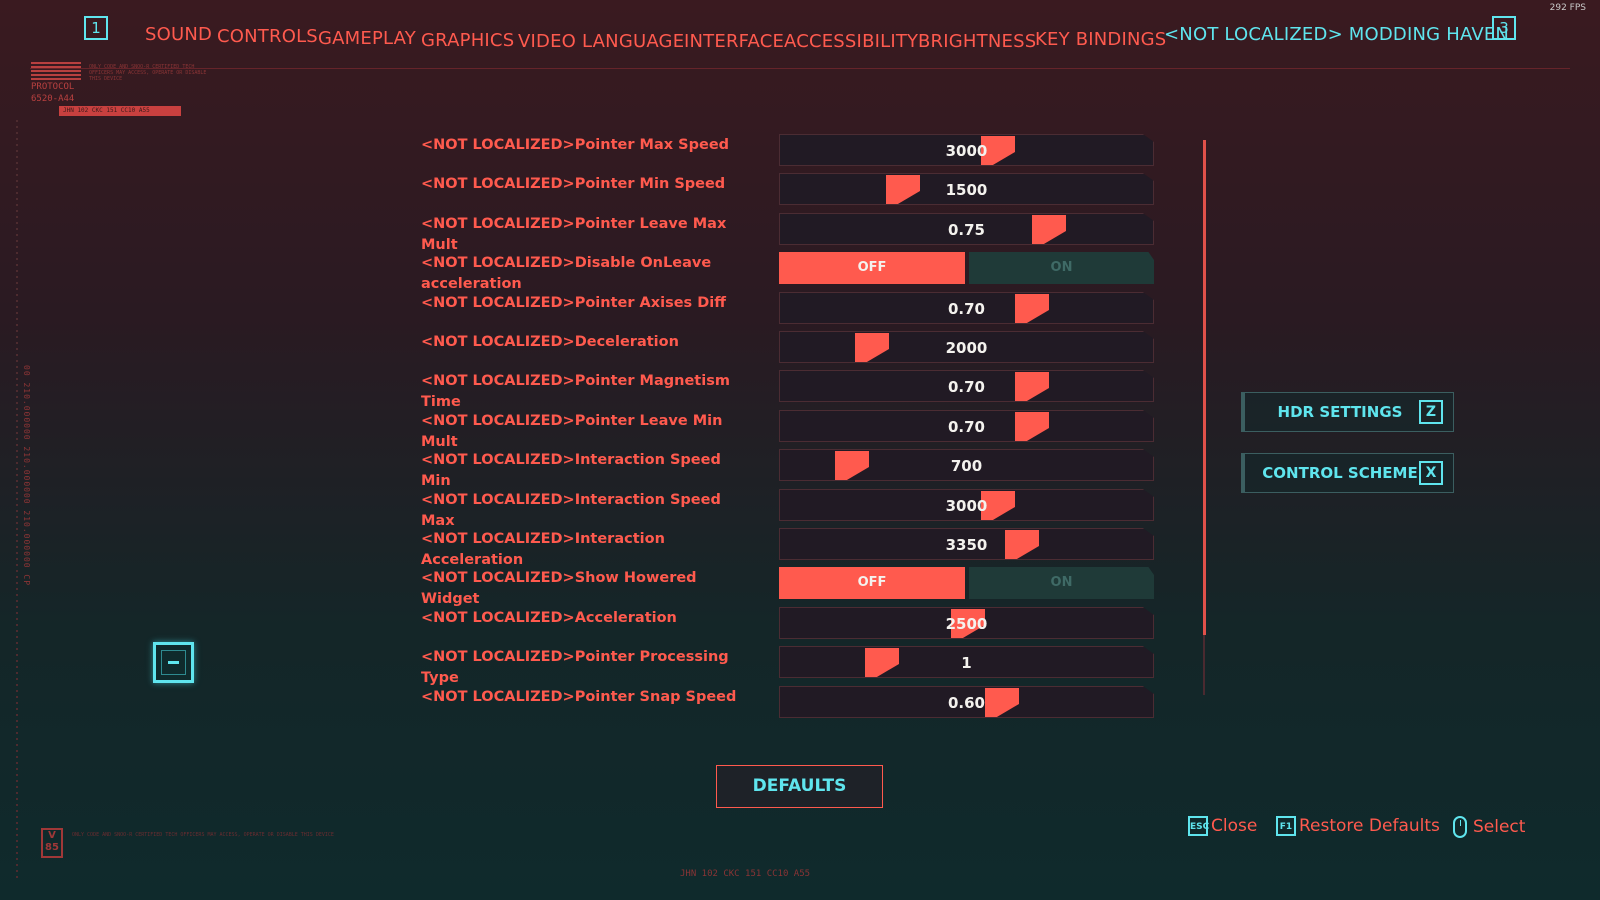 Image resolution: width=1600 pixels, height=900 pixels. I want to click on slider-value: 1, so click(966, 663).